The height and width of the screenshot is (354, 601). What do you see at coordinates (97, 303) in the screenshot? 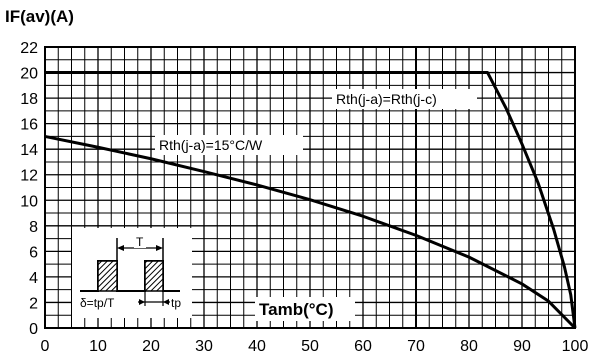
I see `duty-label: δ=tp/T` at bounding box center [97, 303].